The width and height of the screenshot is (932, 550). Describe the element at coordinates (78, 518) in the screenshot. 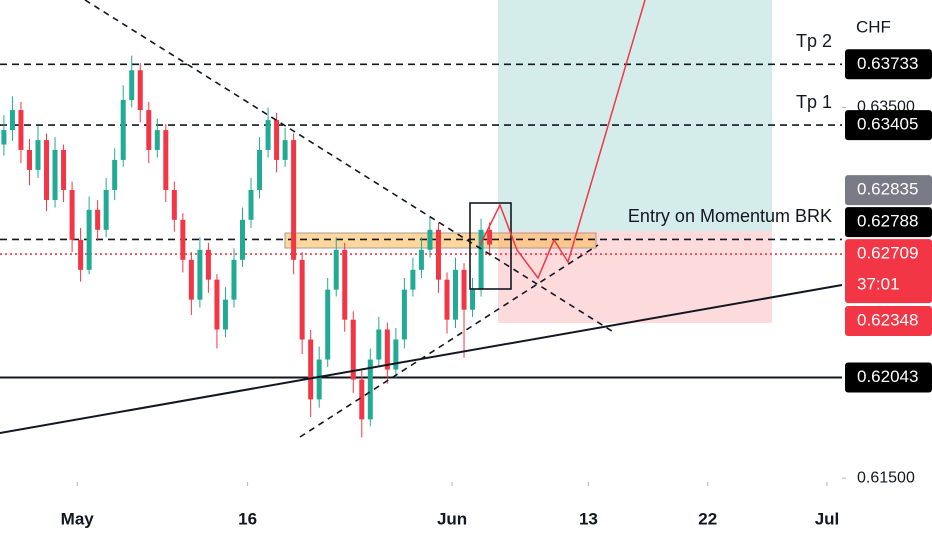

I see `x-tick-label: May` at that location.